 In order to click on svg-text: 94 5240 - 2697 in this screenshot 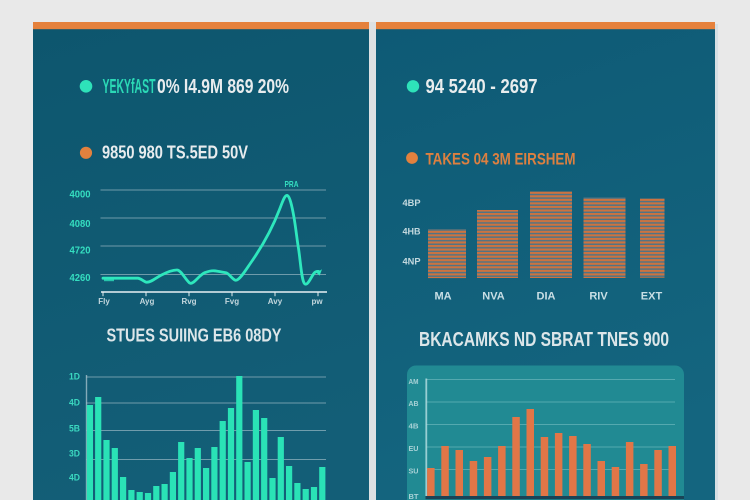, I will do `click(482, 87)`.